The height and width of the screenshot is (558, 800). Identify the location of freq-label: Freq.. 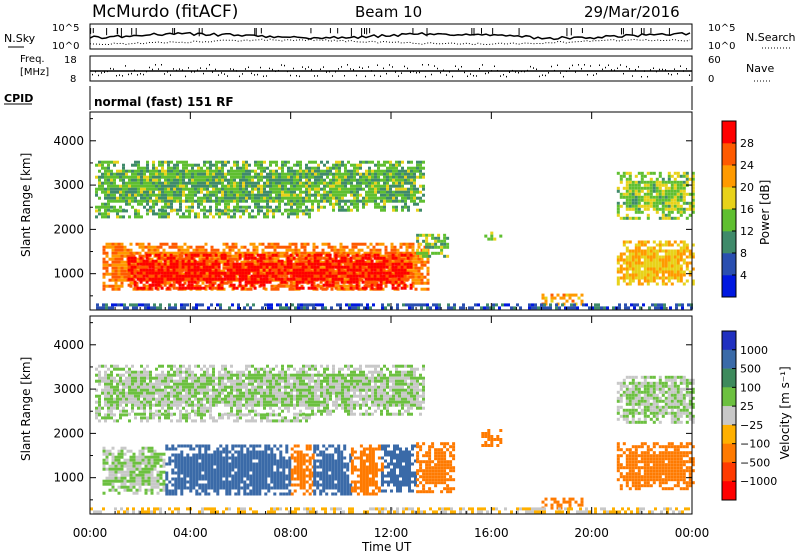
(32, 59).